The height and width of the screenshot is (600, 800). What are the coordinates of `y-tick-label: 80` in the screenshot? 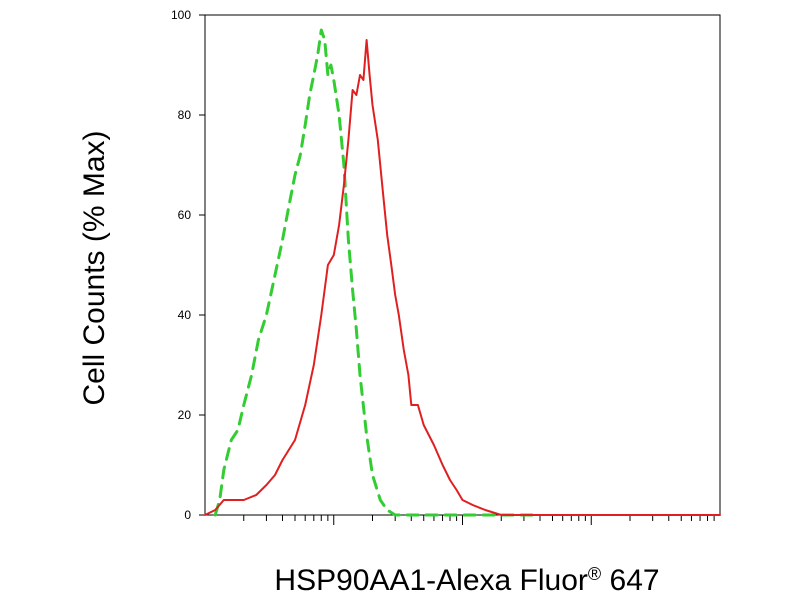 It's located at (185, 115).